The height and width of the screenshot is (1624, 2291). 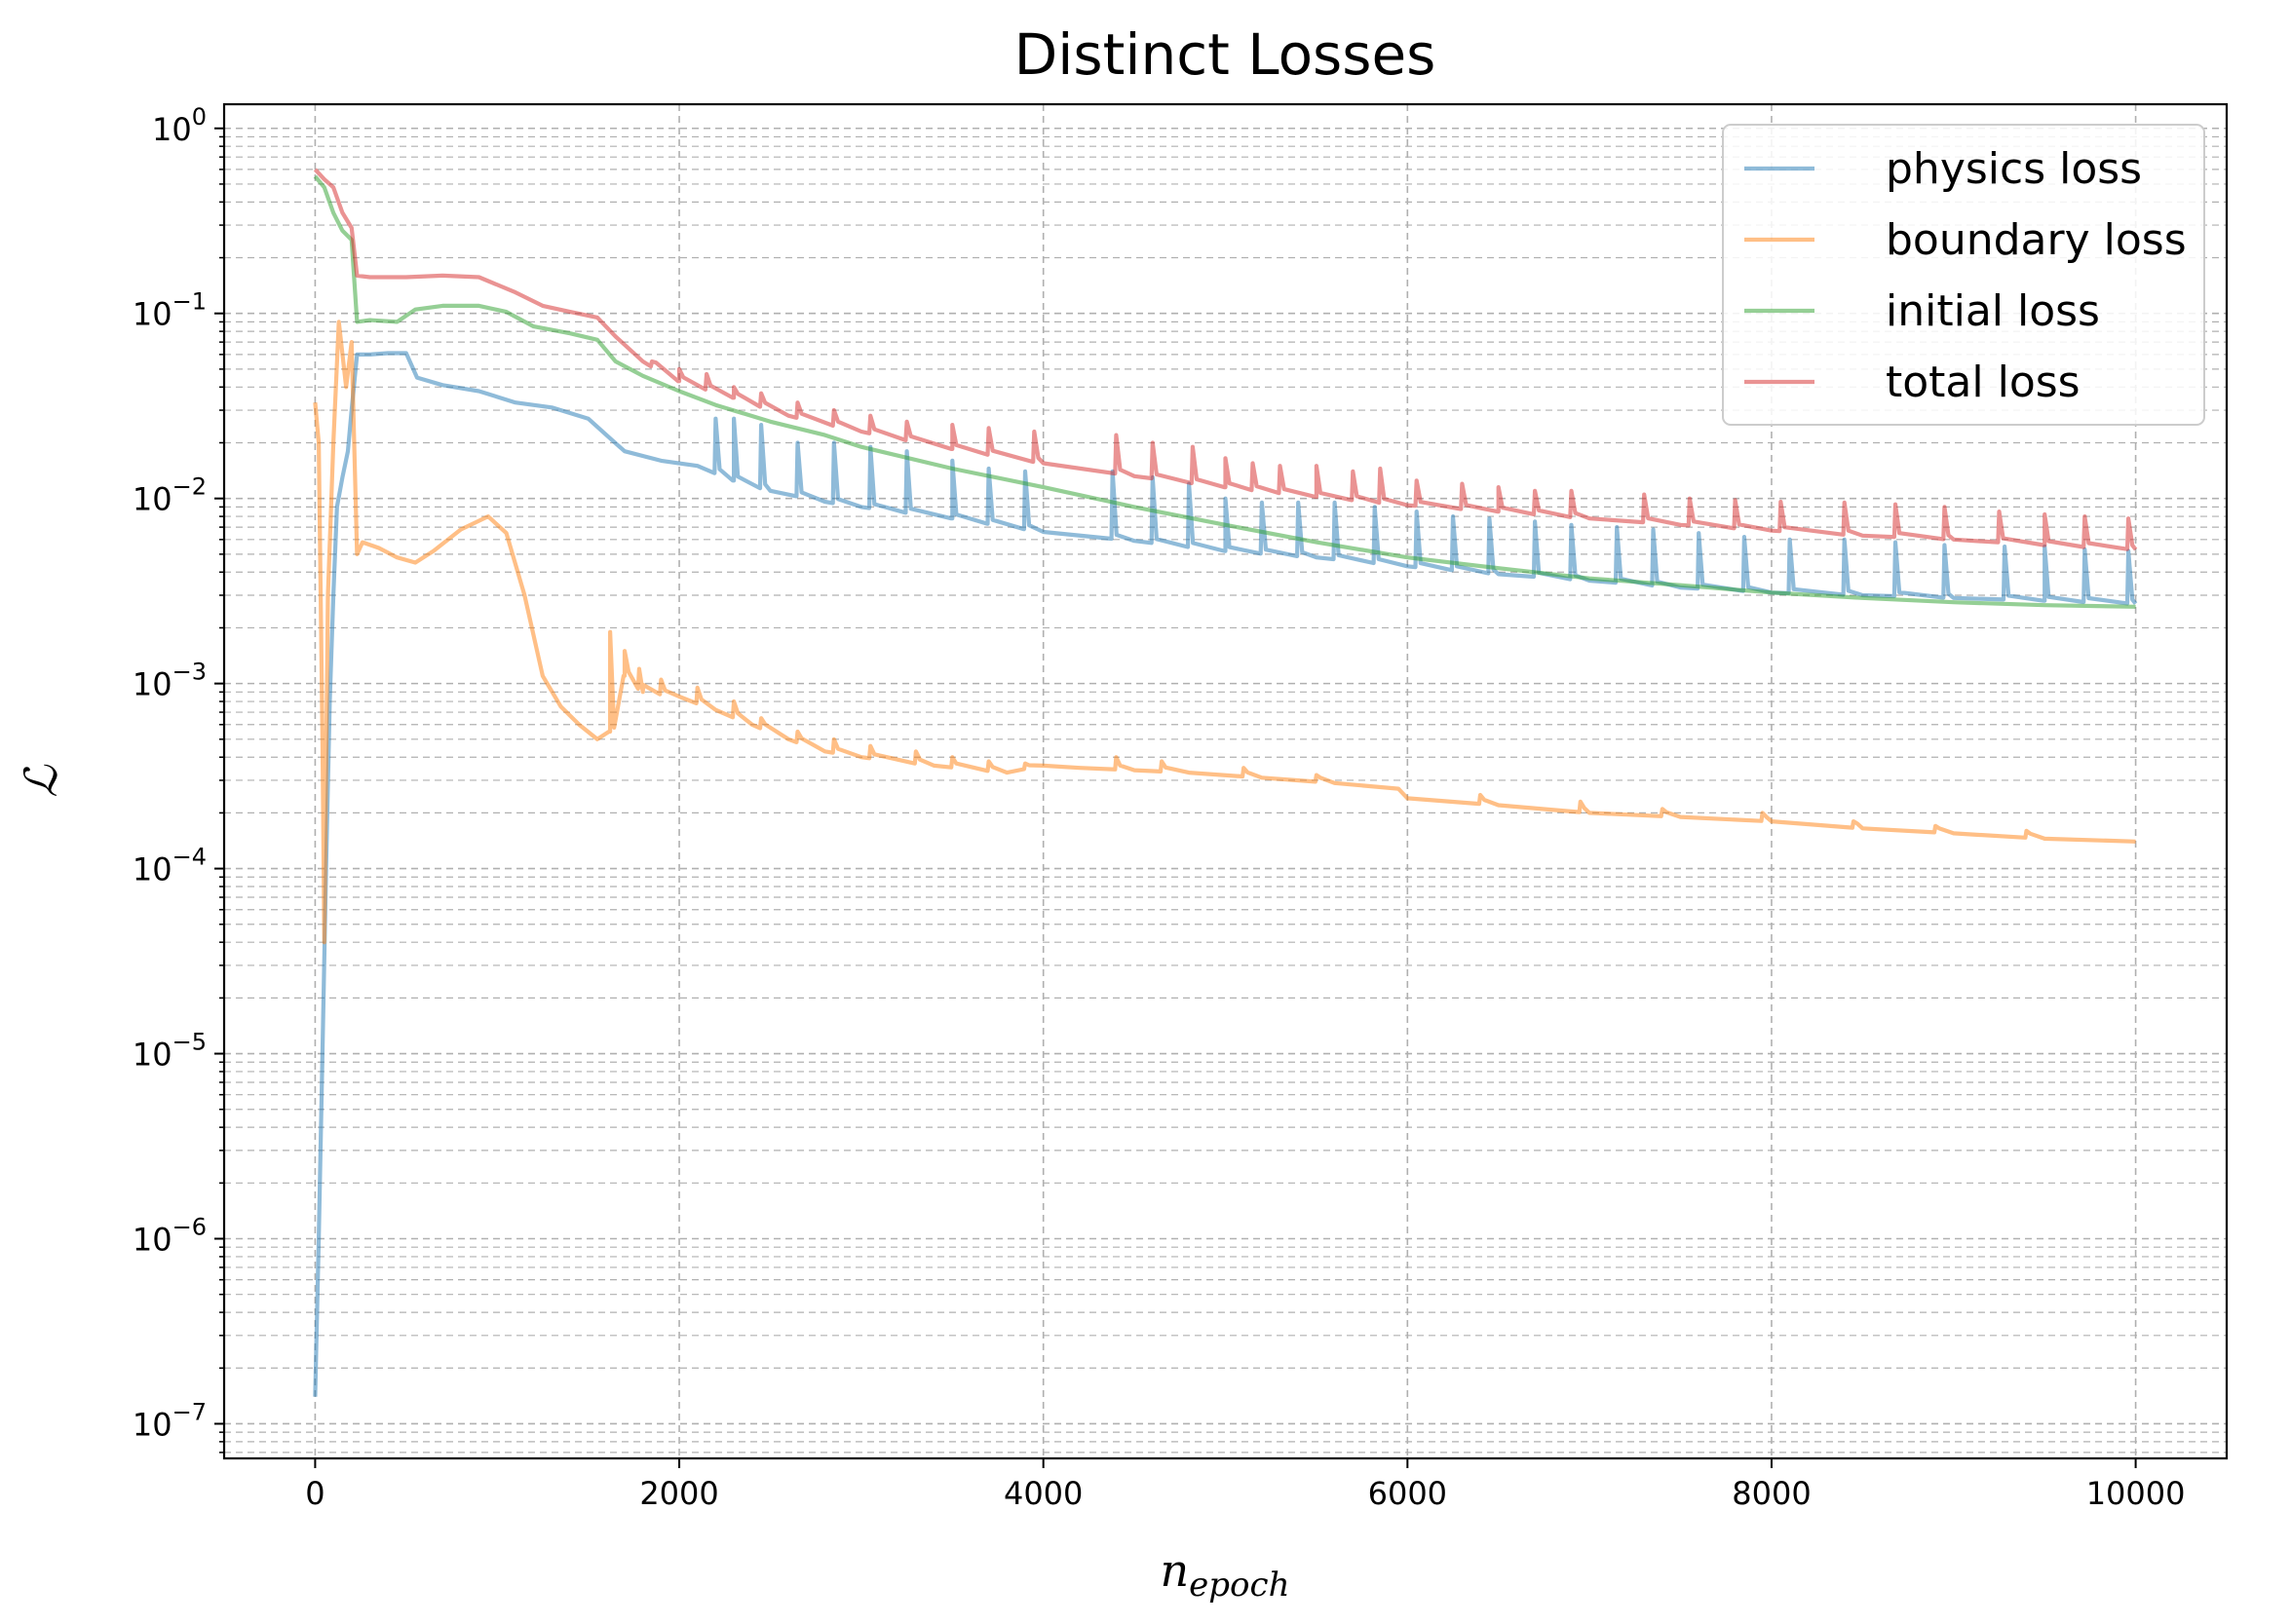 I want to click on x-axis-label: nepoch, so click(x=1225, y=1574).